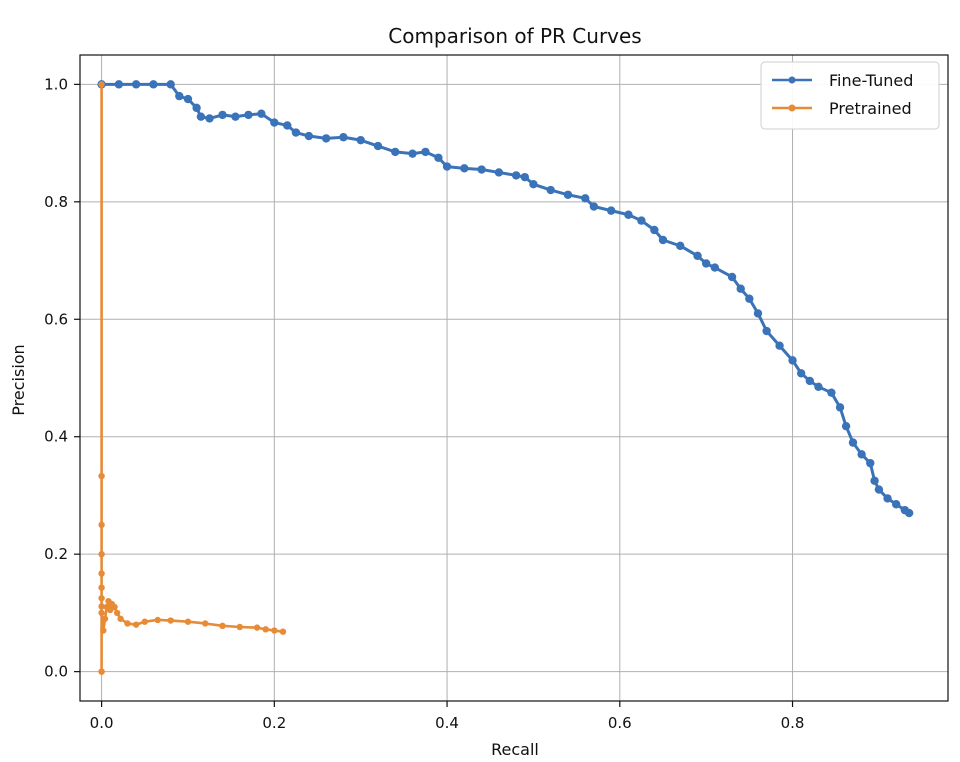 The image size is (960, 762). I want to click on y-tick-label: 0.0, so click(56, 672).